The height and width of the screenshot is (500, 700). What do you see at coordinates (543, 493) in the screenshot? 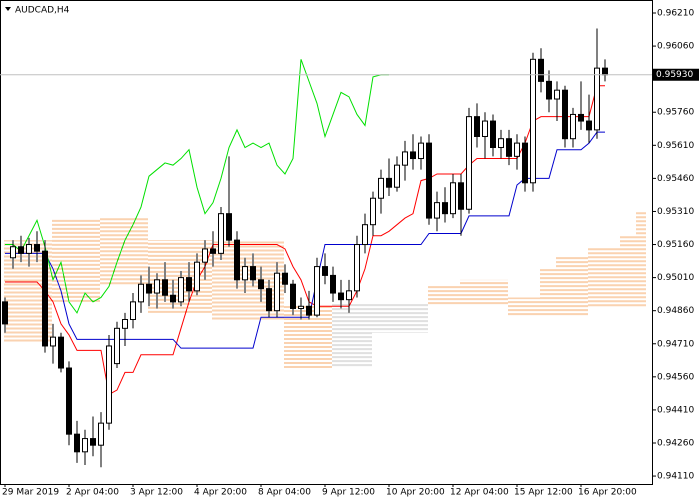
I see `x-tick-label: 15 Apr 12:00` at bounding box center [543, 493].